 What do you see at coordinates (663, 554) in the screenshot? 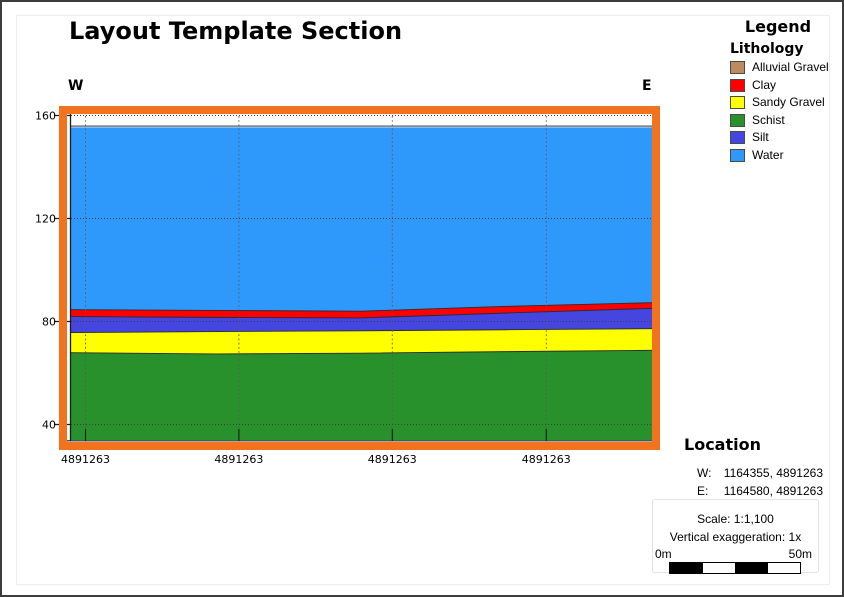
I see `scalebar-start-label: 0m` at bounding box center [663, 554].